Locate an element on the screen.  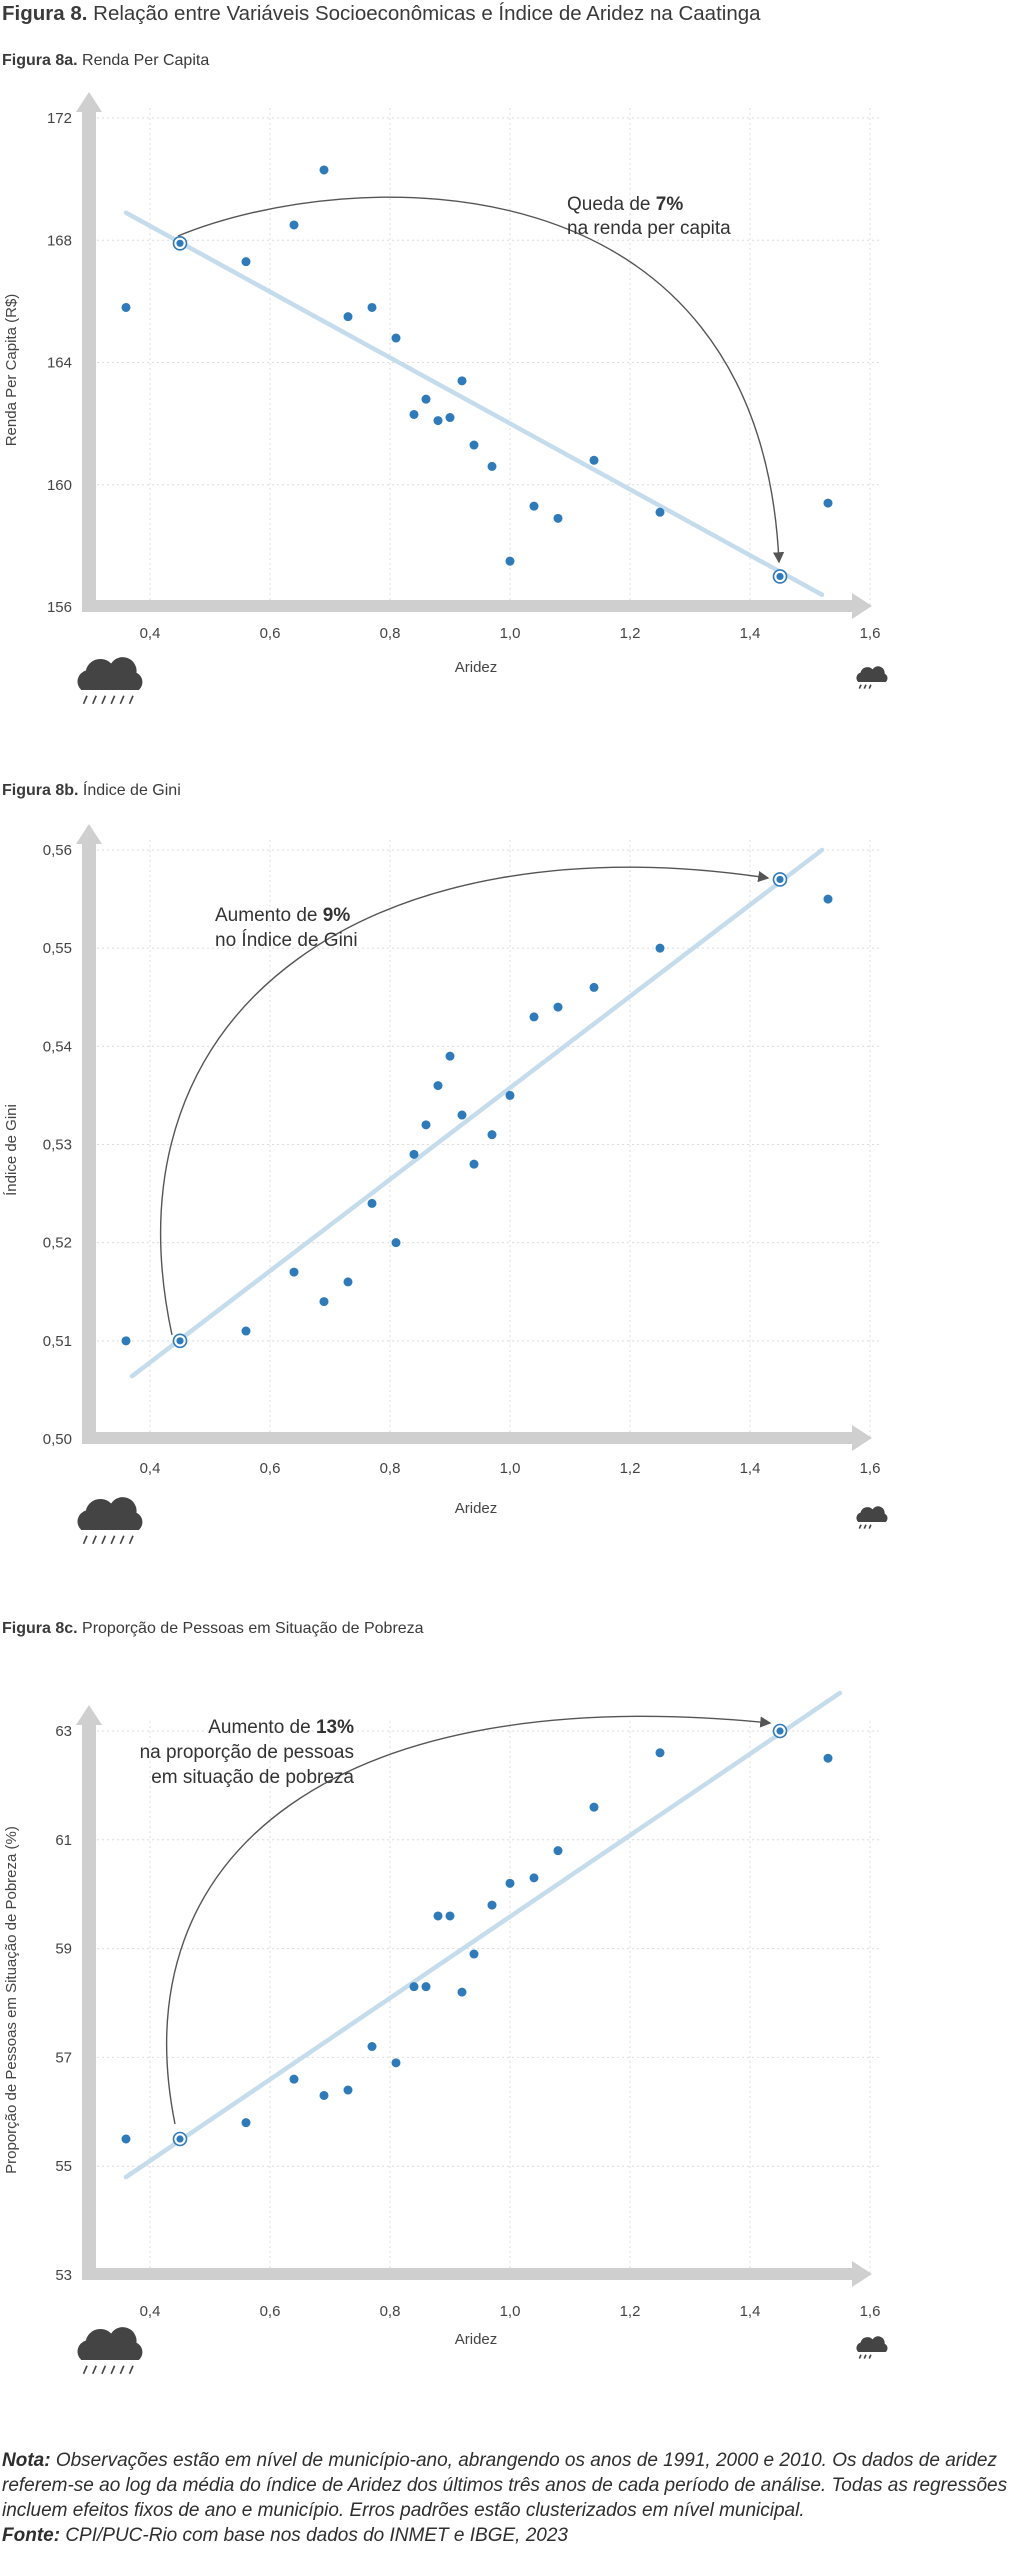
x-axis-title: Aridez is located at coordinates (476, 1508).